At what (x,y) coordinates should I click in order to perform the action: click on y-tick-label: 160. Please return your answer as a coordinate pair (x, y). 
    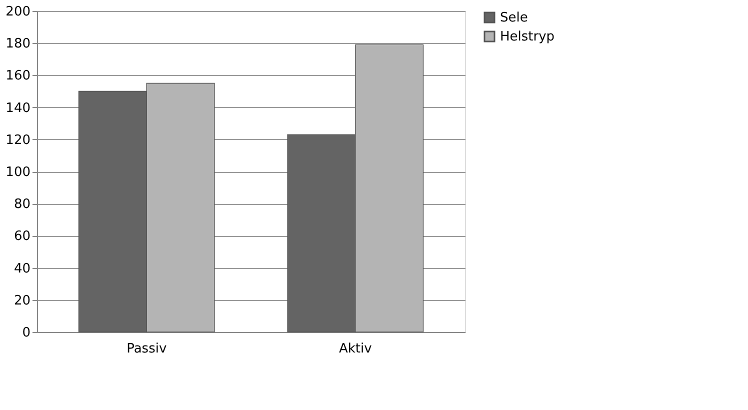
    Looking at the image, I should click on (18, 76).